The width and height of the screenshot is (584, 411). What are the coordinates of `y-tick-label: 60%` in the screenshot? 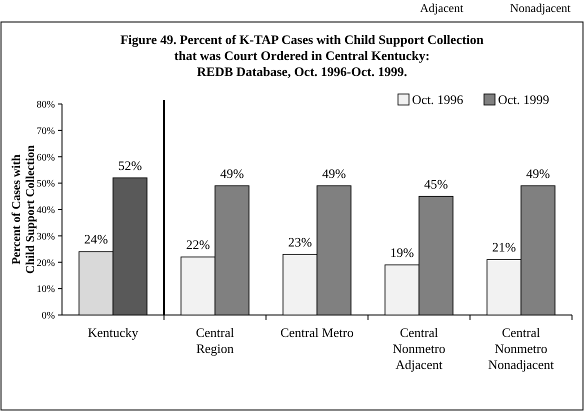 It's located at (45, 158).